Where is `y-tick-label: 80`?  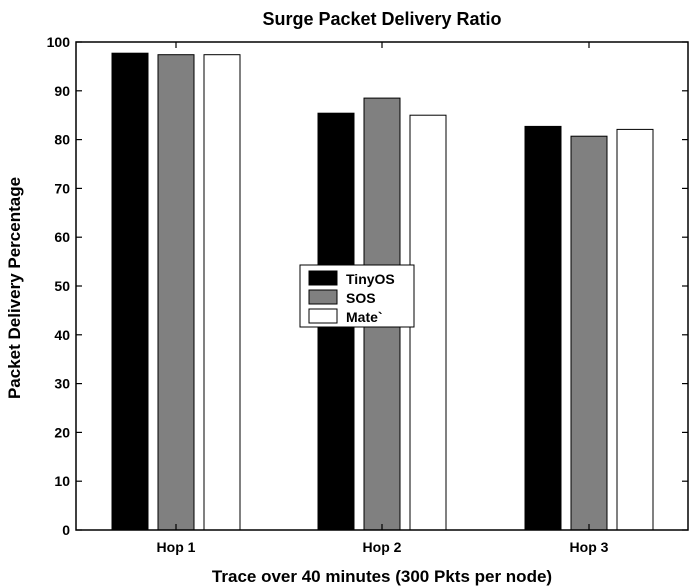
y-tick-label: 80 is located at coordinates (62, 140).